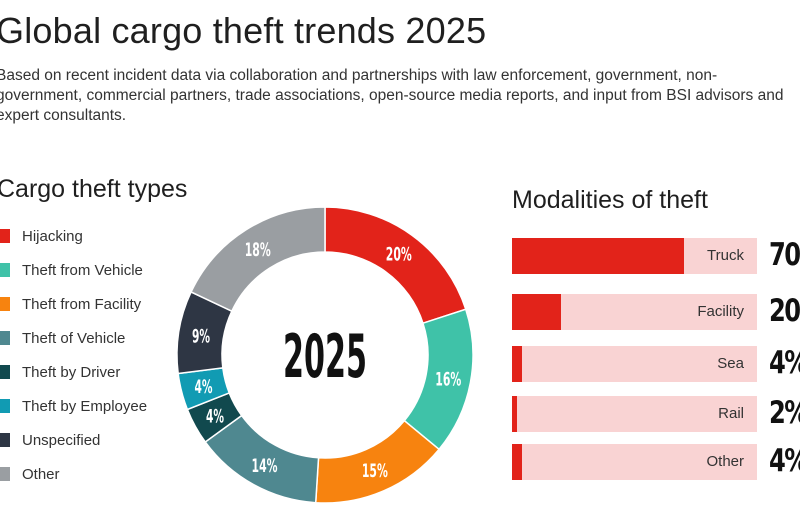 The height and width of the screenshot is (530, 800). What do you see at coordinates (71, 372) in the screenshot?
I see `legend-label: Theft by Driver` at bounding box center [71, 372].